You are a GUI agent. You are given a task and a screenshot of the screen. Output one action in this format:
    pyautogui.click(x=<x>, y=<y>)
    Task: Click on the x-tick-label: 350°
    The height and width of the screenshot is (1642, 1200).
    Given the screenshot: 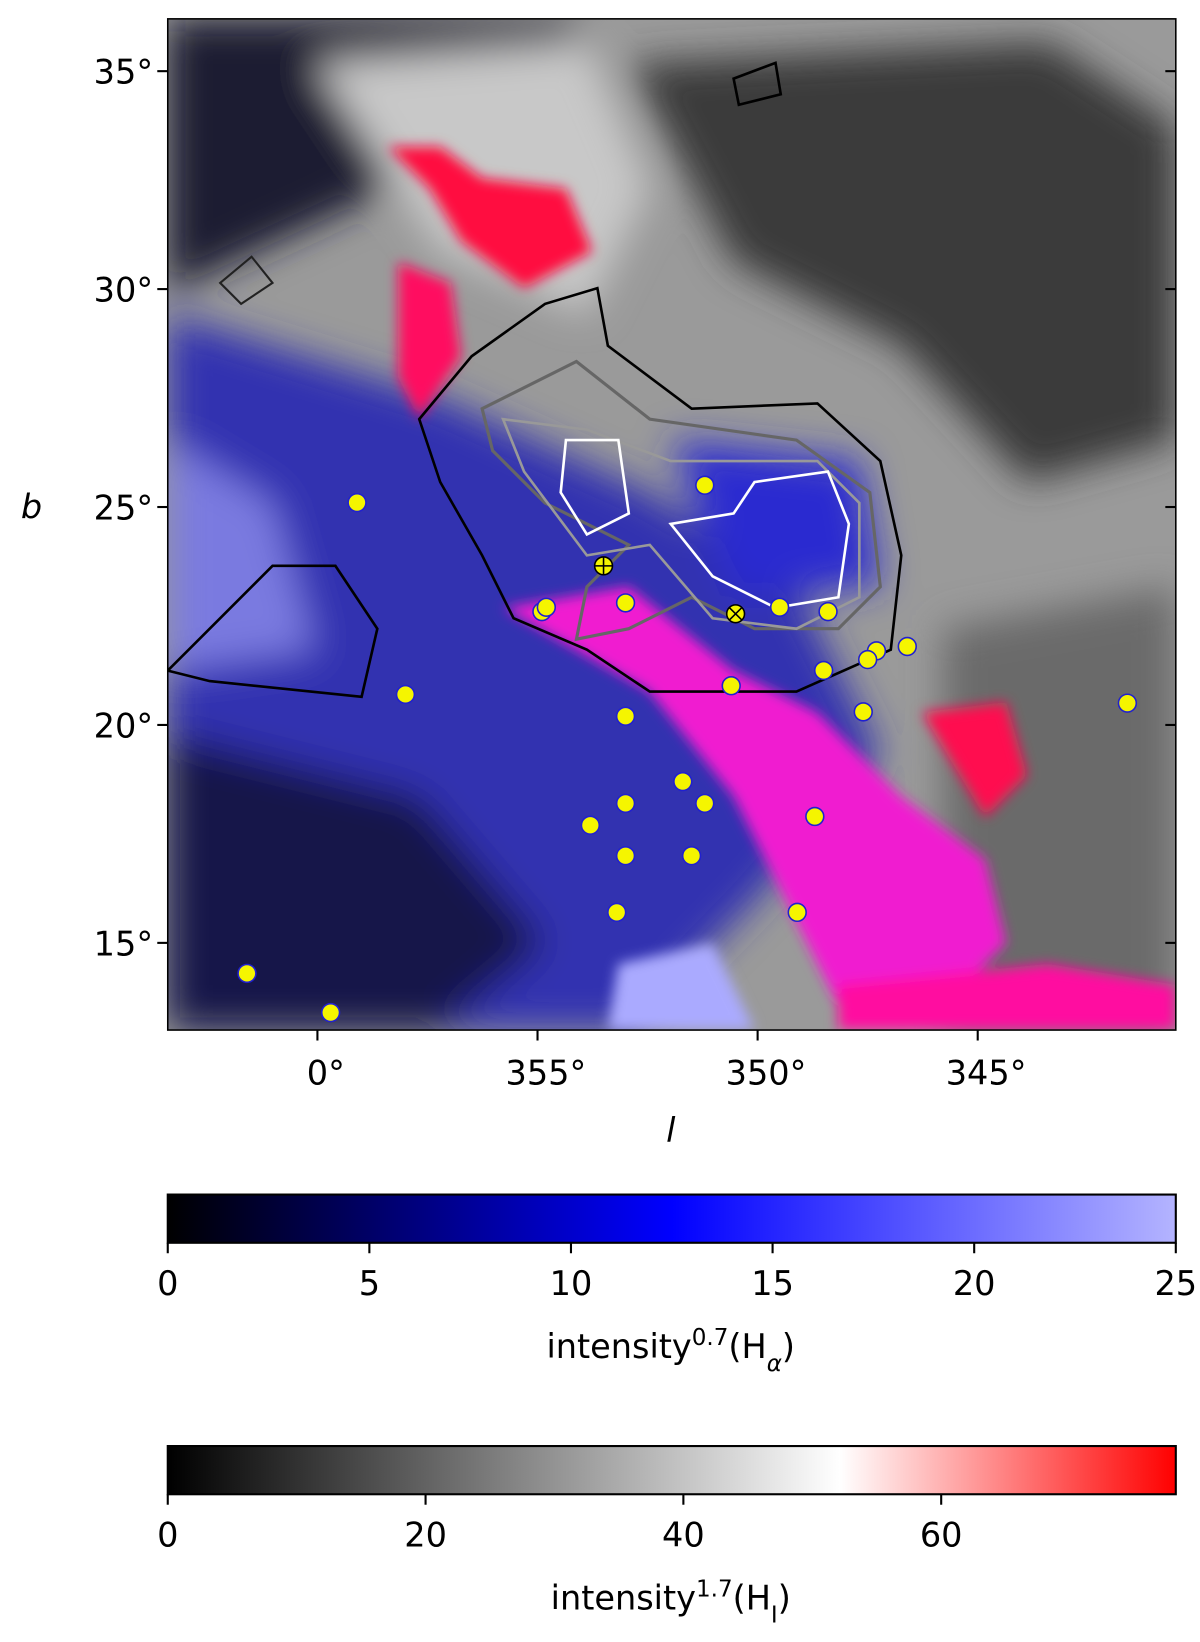 What is the action you would take?
    pyautogui.click(x=766, y=1073)
    